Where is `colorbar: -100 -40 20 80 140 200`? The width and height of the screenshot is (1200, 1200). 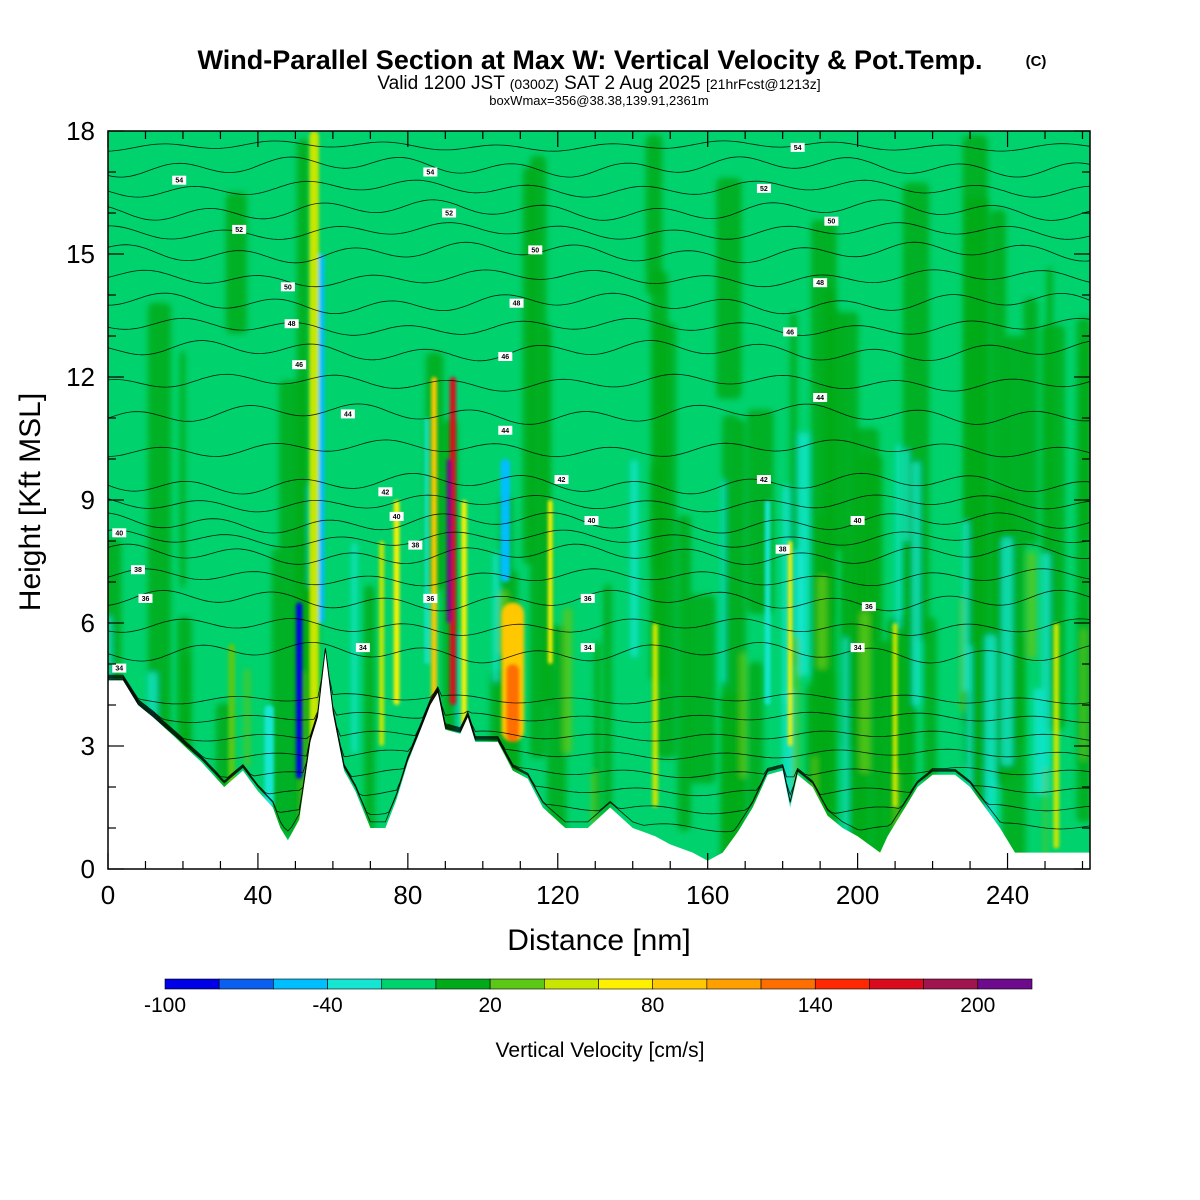 colorbar: -100 -40 20 80 140 200 is located at coordinates (588, 997).